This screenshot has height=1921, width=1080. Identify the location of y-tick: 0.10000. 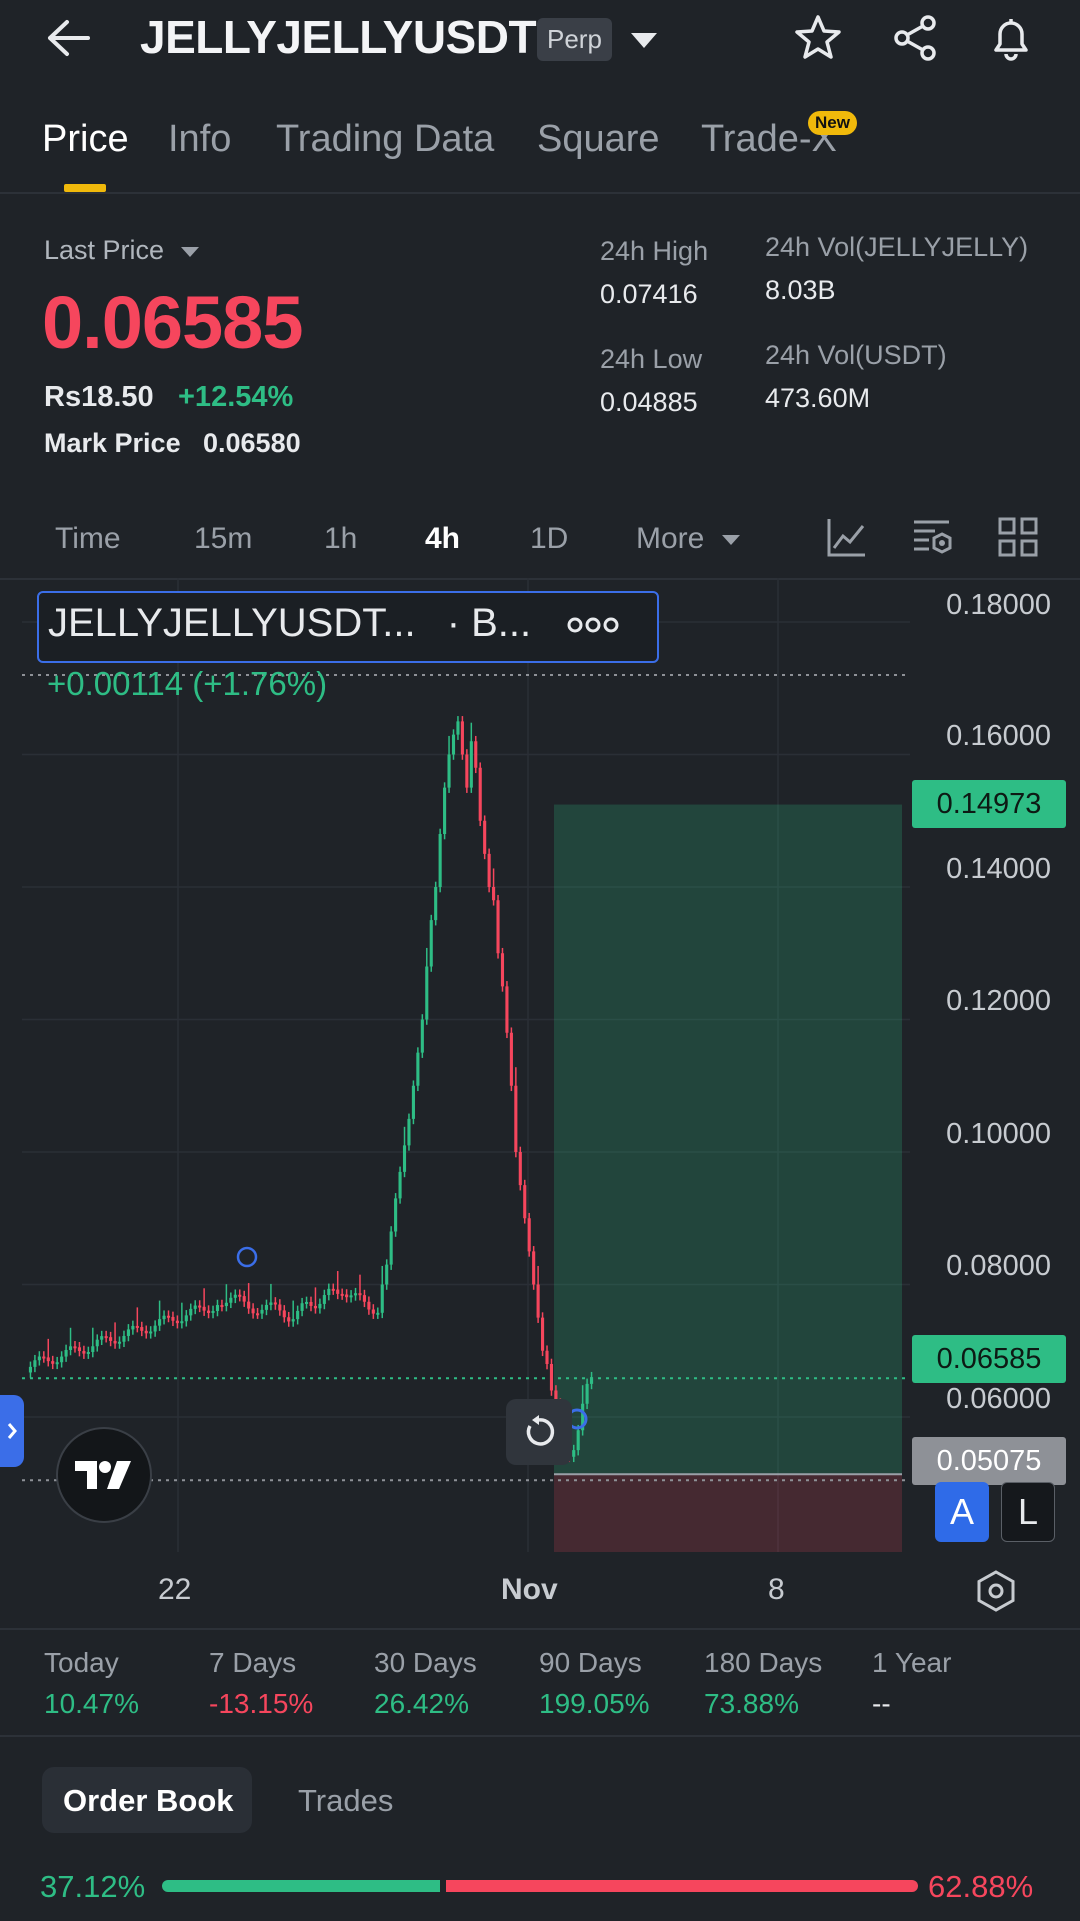
(998, 1134).